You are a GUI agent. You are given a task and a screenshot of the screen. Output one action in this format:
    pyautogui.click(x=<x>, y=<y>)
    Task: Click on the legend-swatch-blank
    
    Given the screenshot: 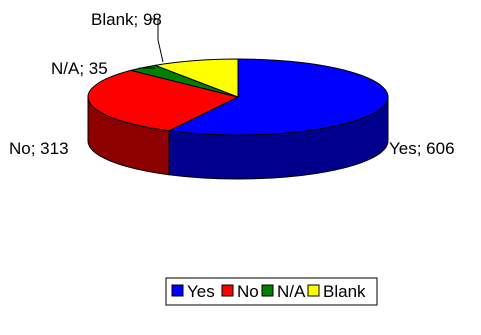 What is the action you would take?
    pyautogui.click(x=313, y=290)
    